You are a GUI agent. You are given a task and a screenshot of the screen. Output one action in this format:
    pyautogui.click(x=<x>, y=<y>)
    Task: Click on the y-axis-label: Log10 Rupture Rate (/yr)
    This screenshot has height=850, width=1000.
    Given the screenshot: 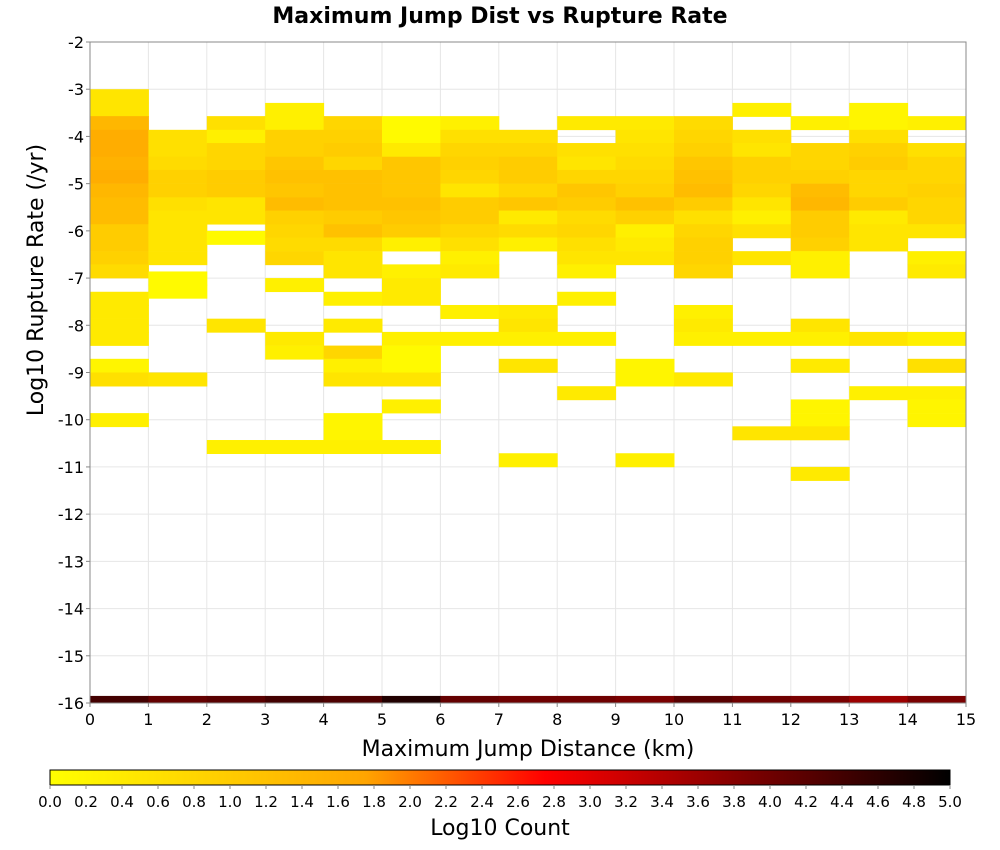 What is the action you would take?
    pyautogui.click(x=36, y=280)
    